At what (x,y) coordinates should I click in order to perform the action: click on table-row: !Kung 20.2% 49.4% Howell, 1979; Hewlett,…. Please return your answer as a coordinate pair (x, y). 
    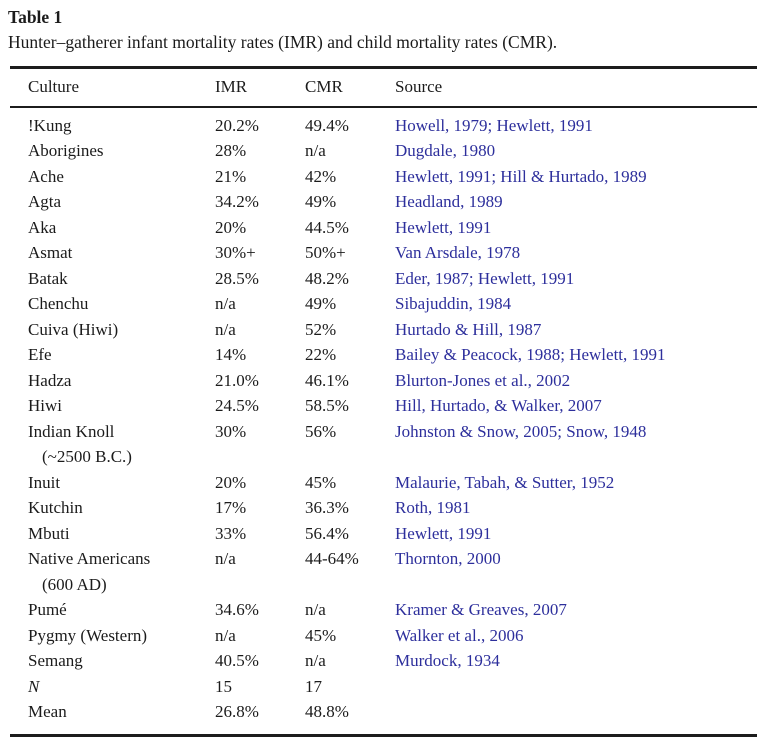
    Looking at the image, I should click on (383, 123).